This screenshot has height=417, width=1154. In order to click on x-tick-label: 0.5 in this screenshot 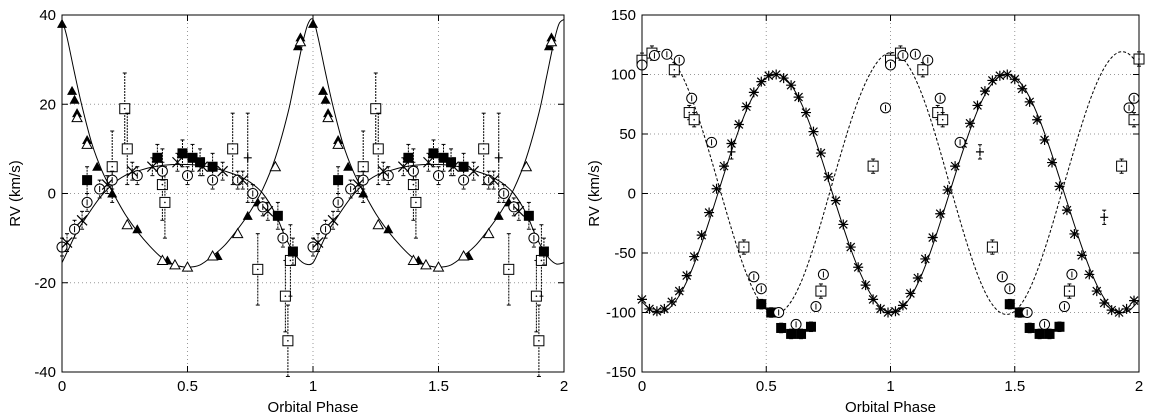, I will do `click(766, 386)`.